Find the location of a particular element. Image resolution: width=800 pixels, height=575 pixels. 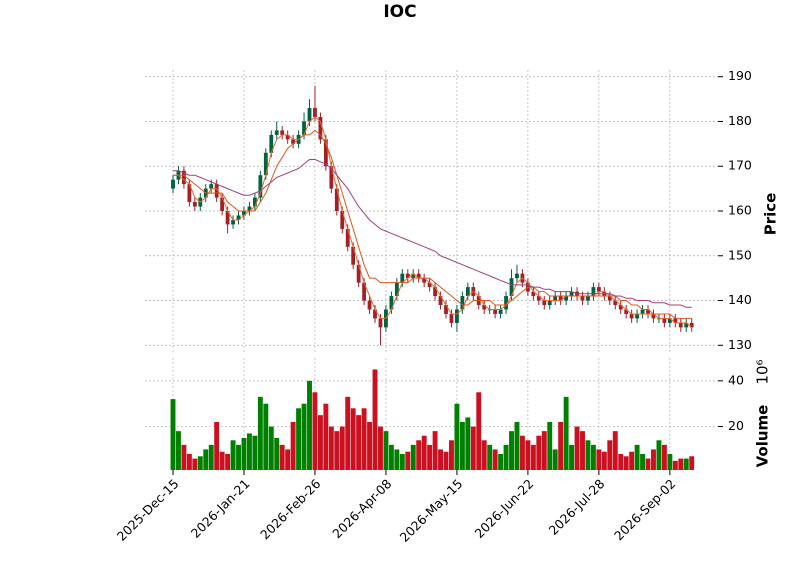

volume-tick-label: 20 is located at coordinates (736, 425).